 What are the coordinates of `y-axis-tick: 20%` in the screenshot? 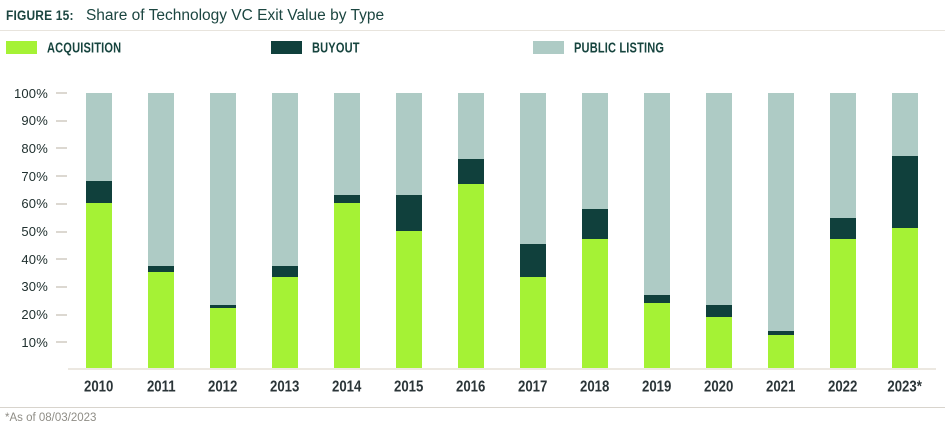 It's located at (34, 315).